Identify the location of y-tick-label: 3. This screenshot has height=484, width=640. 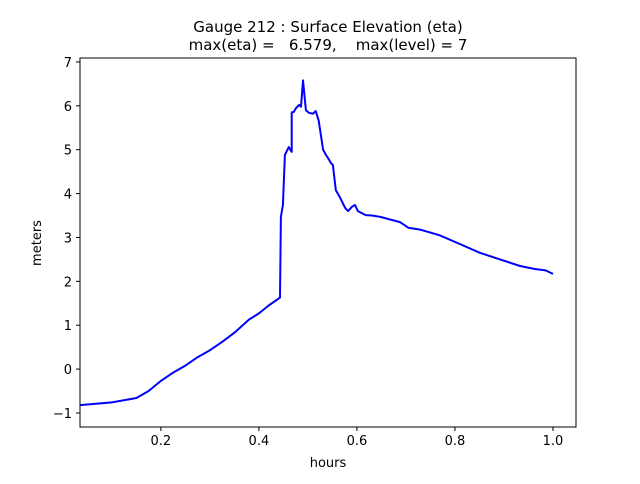
(68, 238).